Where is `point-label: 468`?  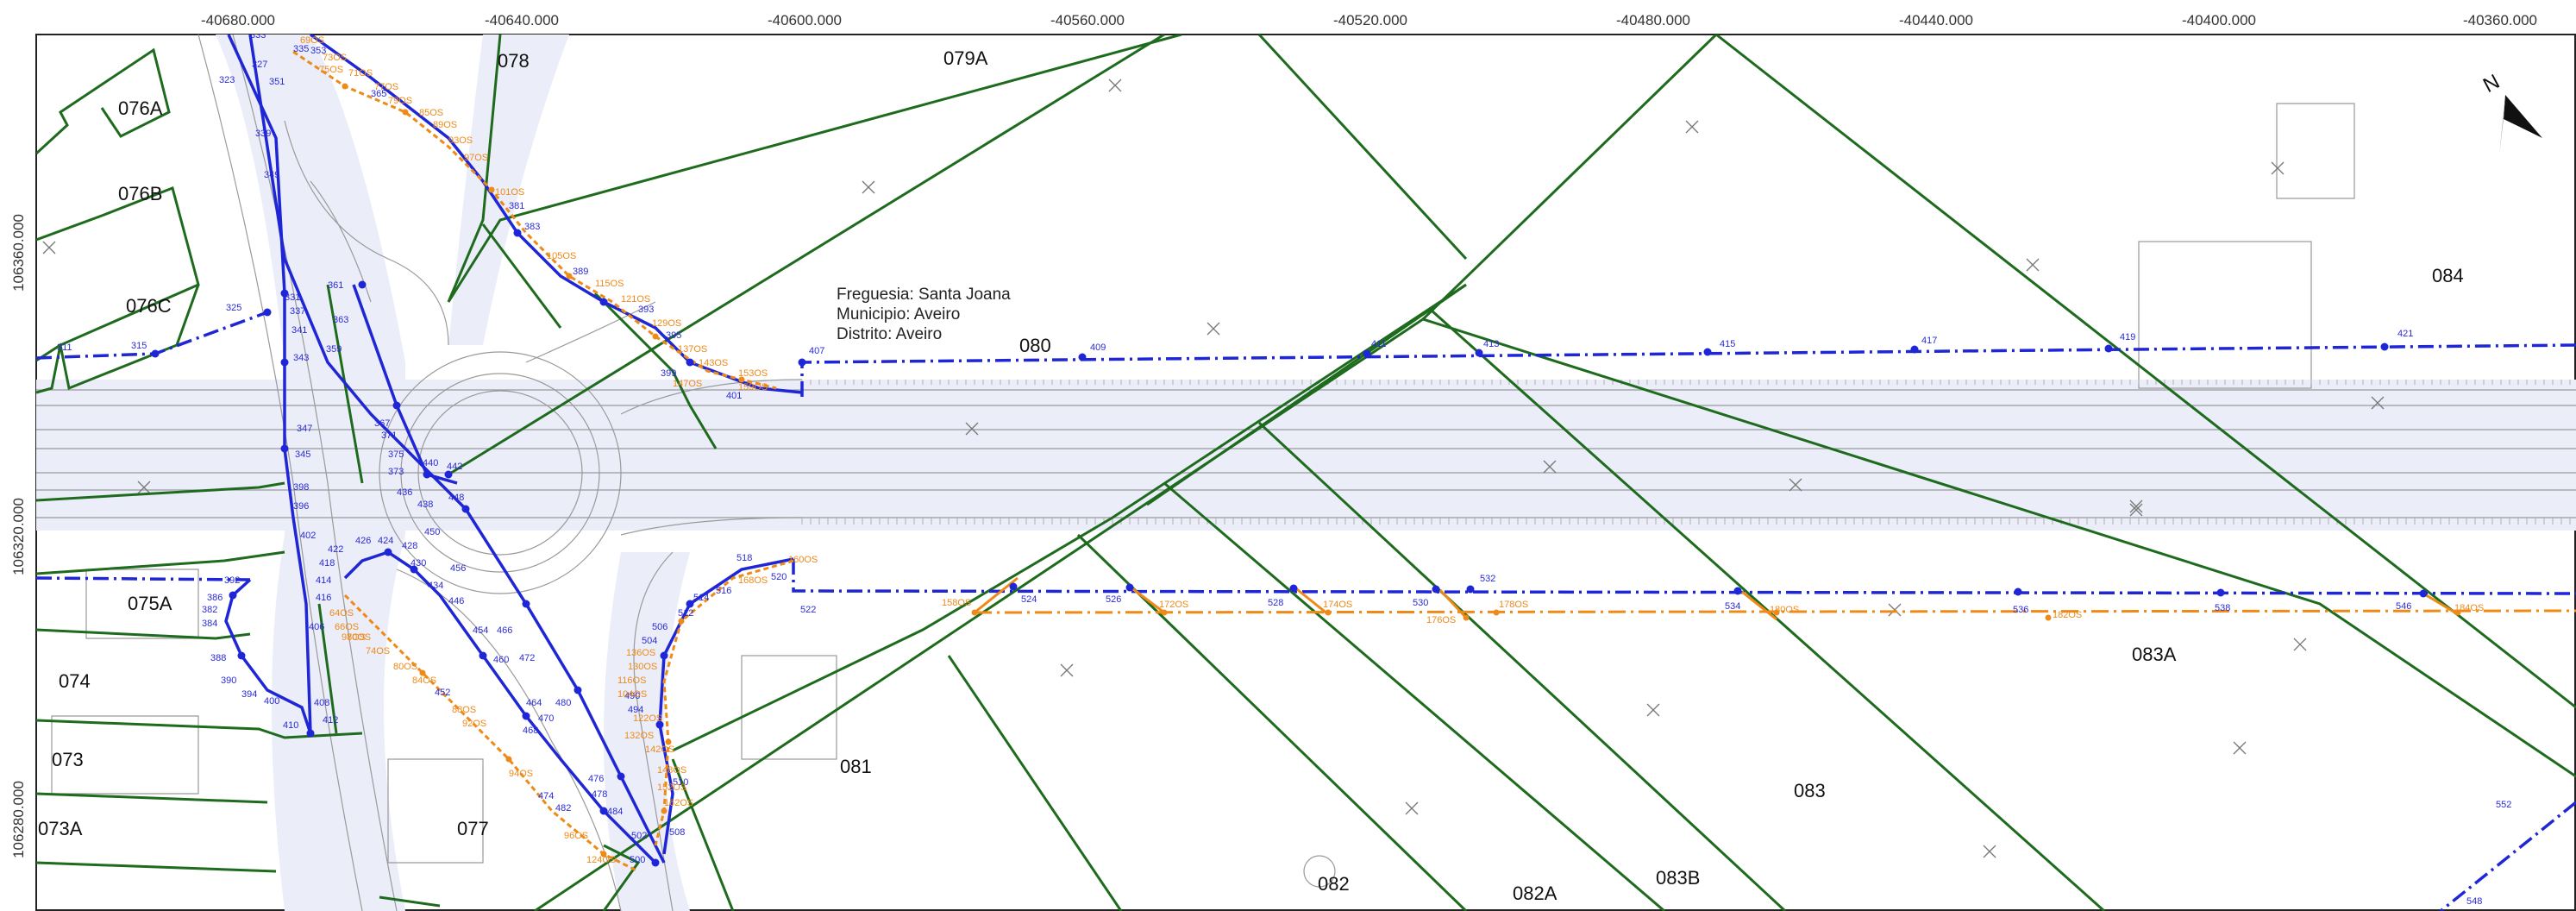
point-label: 468 is located at coordinates (530, 731).